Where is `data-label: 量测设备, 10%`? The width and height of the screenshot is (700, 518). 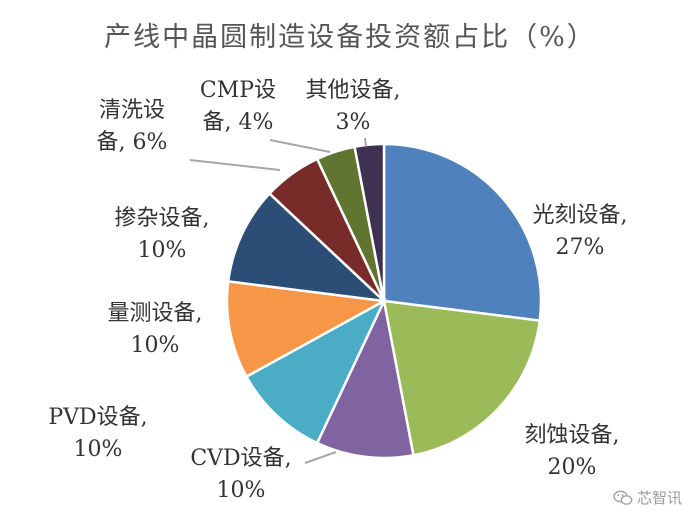
data-label: 量测设备, 10% is located at coordinates (155, 329).